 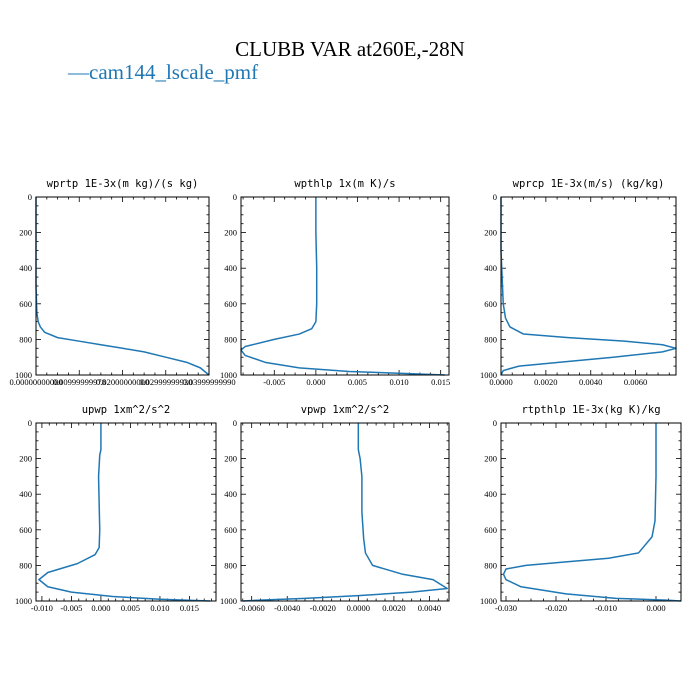 What do you see at coordinates (323, 608) in the screenshot?
I see `x-tick-label: -0.0020` at bounding box center [323, 608].